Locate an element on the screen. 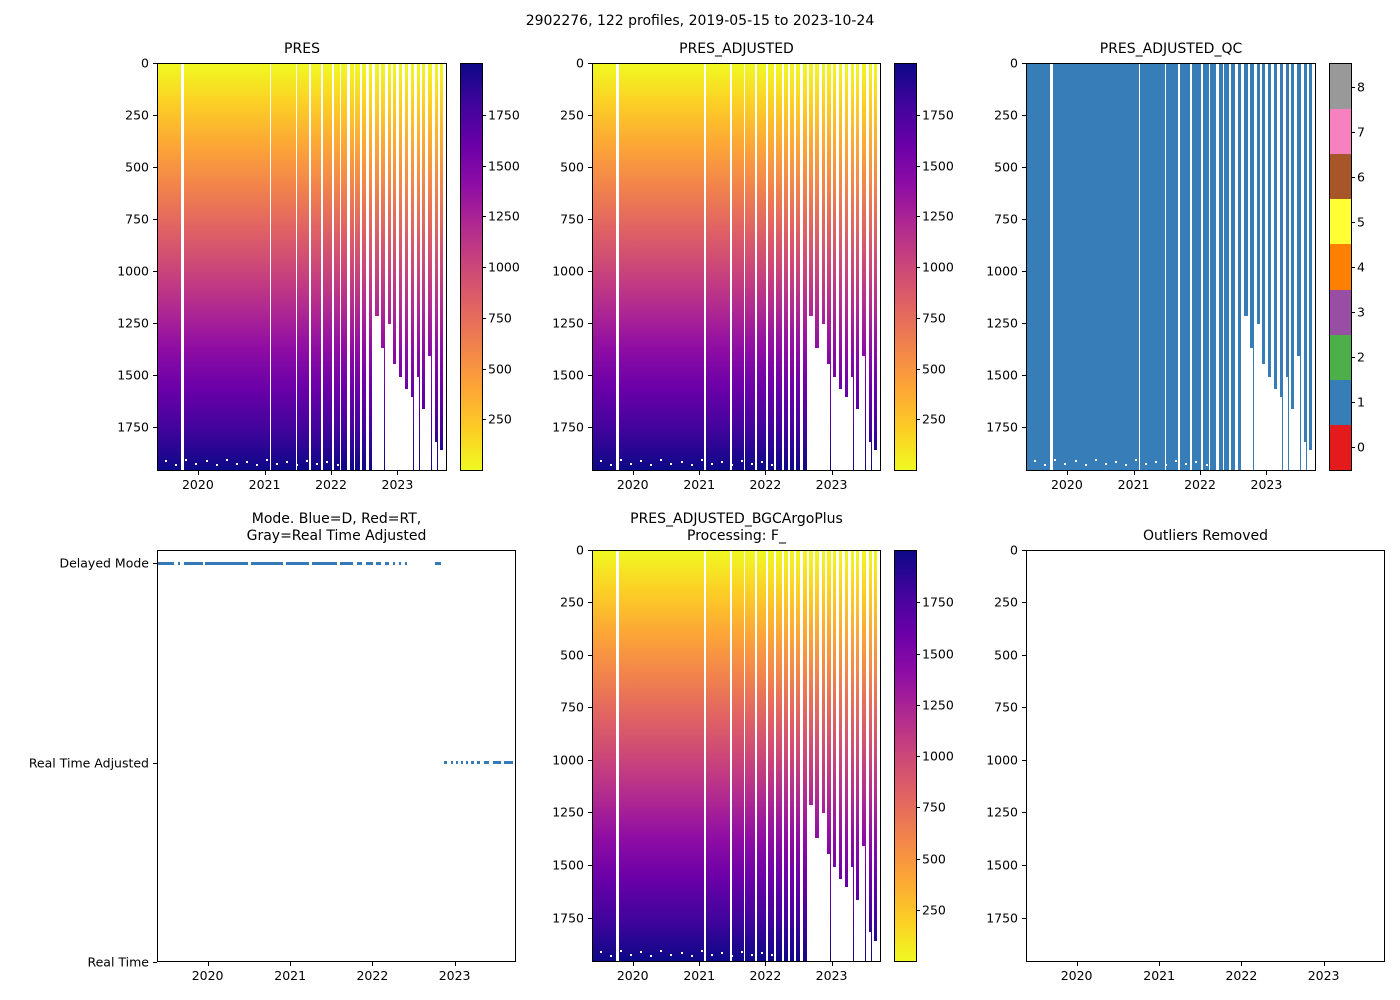 This screenshot has height=1000, width=1400. colorbar-tick-label: 250 is located at coordinates (500, 419).